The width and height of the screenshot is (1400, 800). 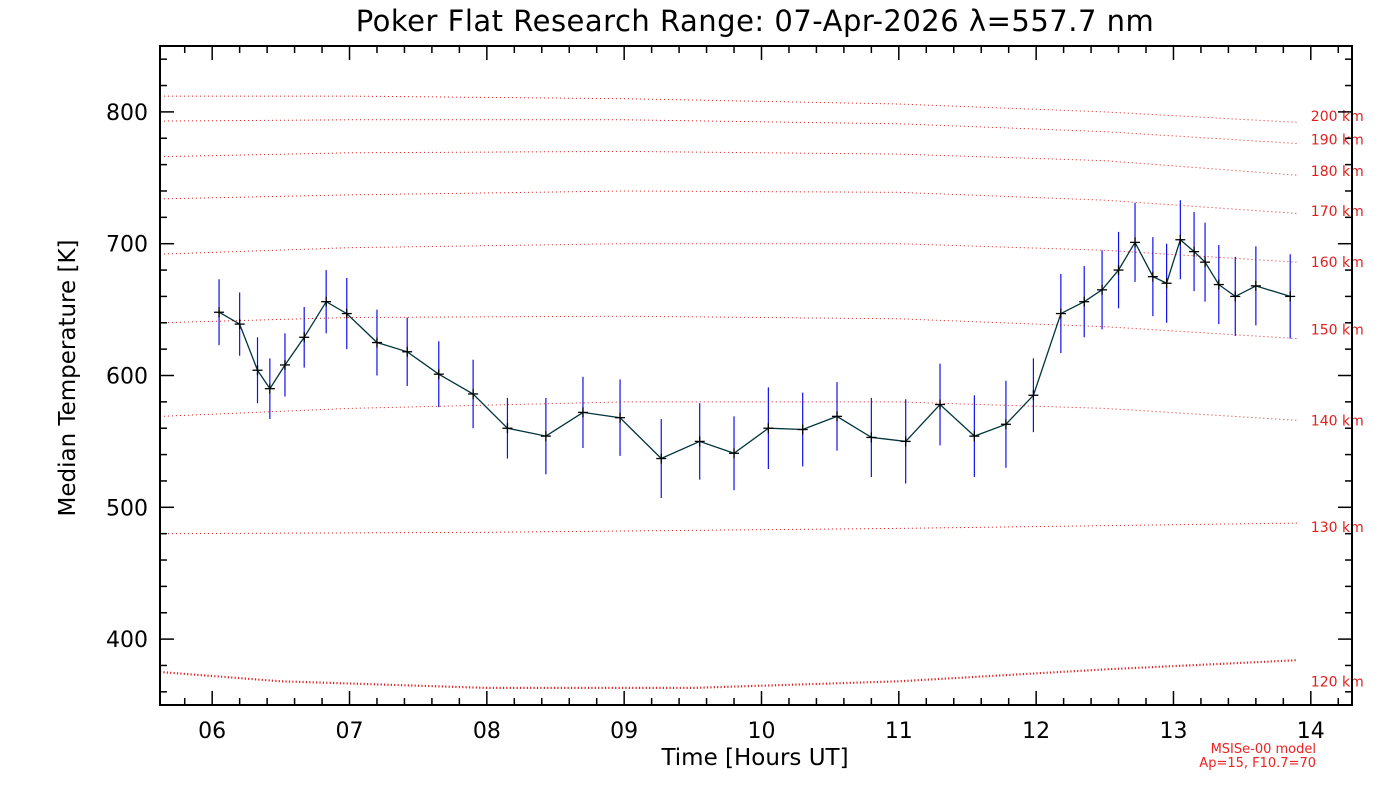 I want to click on model-label-140km: 140 km, so click(x=1337, y=421).